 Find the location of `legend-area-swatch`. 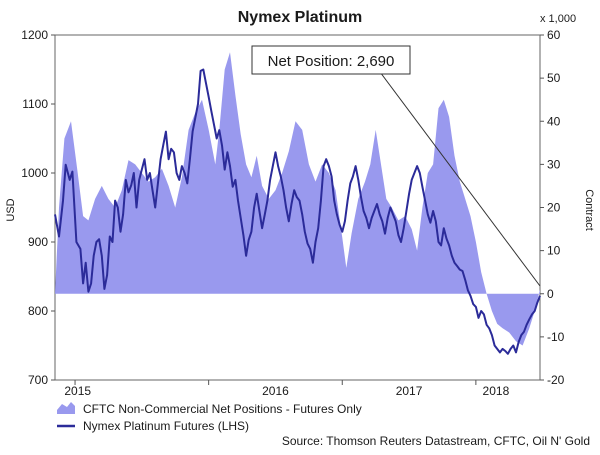

legend-area-swatch is located at coordinates (66, 408).